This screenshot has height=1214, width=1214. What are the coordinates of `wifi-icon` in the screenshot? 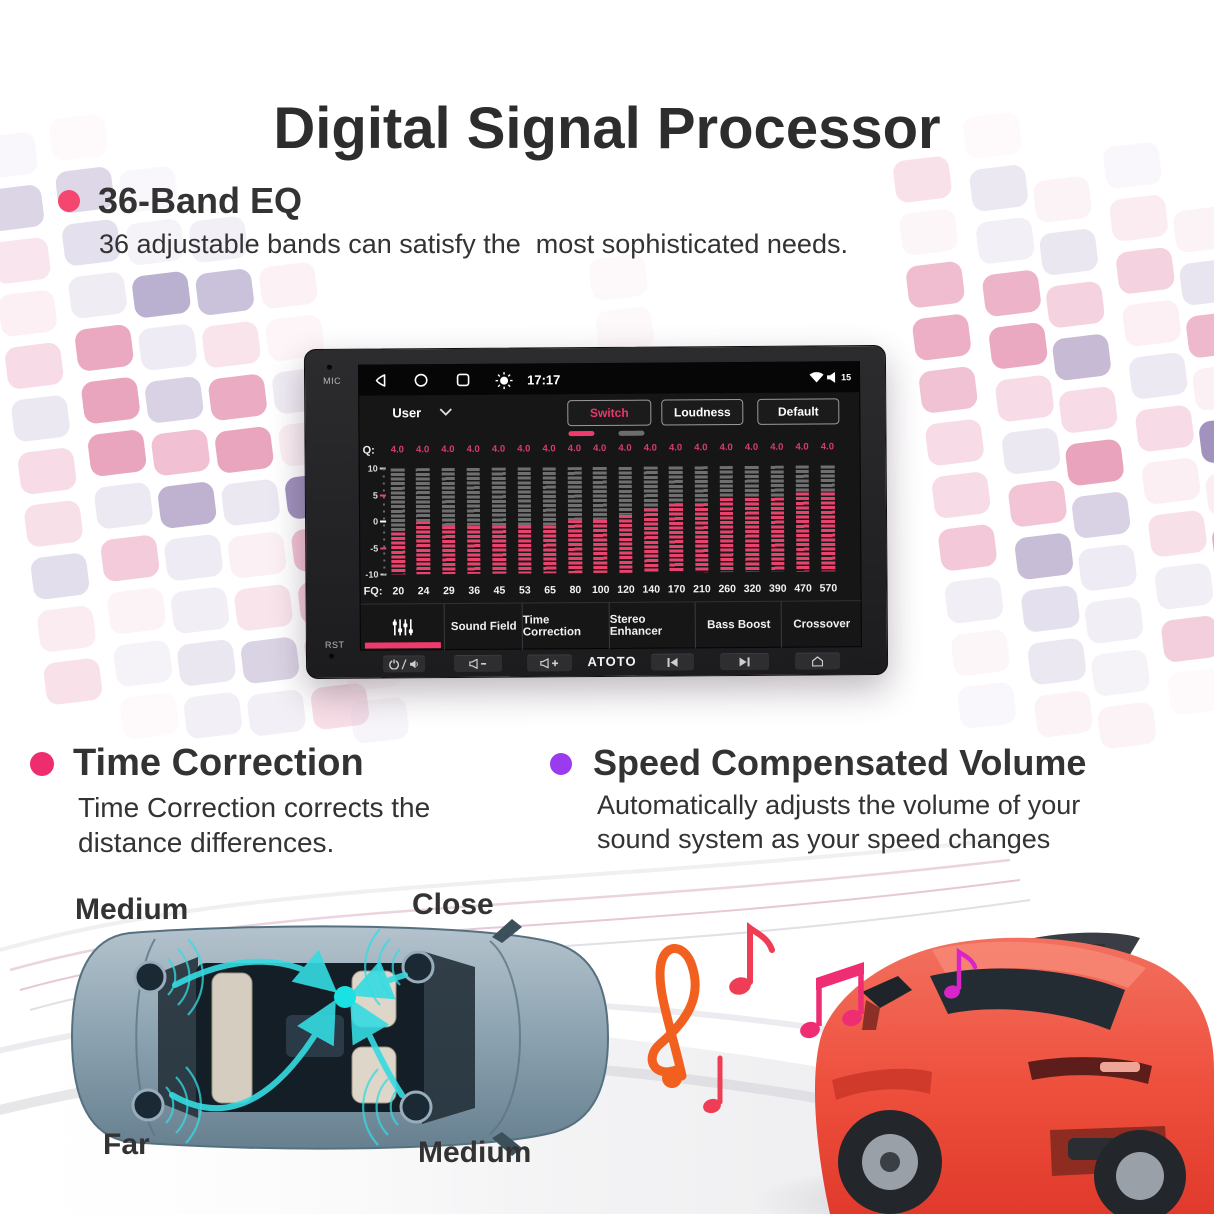 It's located at (816, 377).